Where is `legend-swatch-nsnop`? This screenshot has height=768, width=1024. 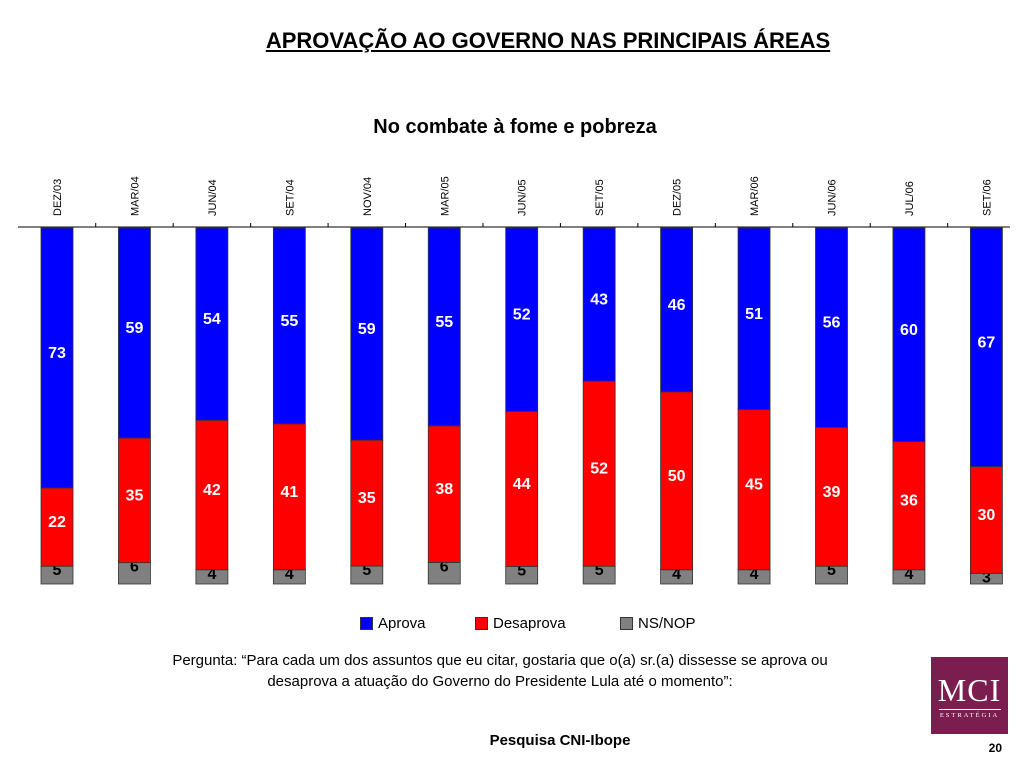 legend-swatch-nsnop is located at coordinates (626, 623).